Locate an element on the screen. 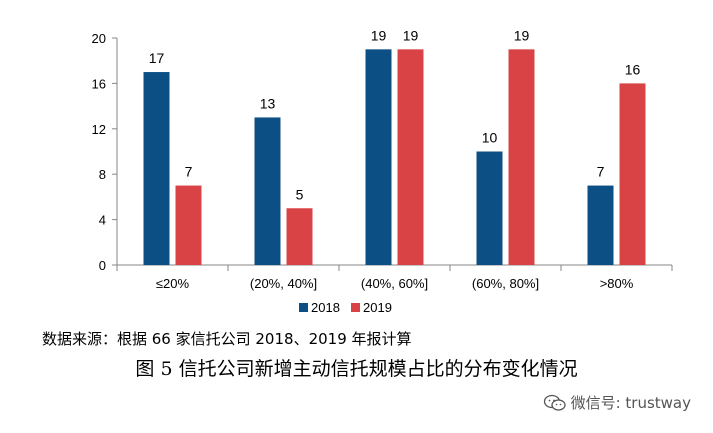  legend-label: 2019 is located at coordinates (377, 307).